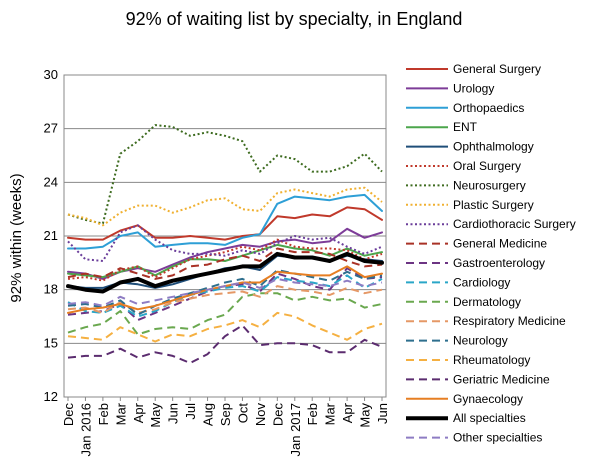 This screenshot has height=468, width=608. Describe the element at coordinates (225, 174) in the screenshot. I see `series-line-neurosurgery` at that location.